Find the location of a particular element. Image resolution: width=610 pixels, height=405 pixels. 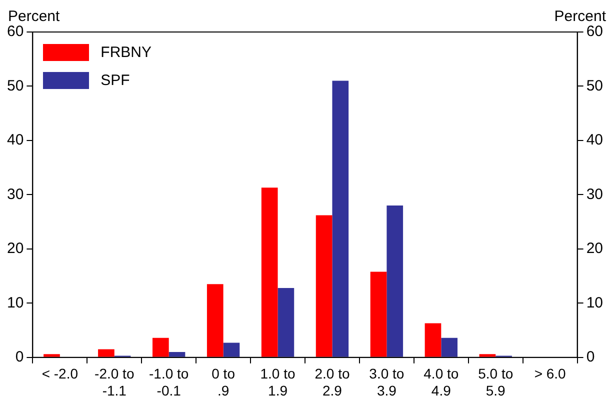

y-tick-label: 0 is located at coordinates (19, 357).